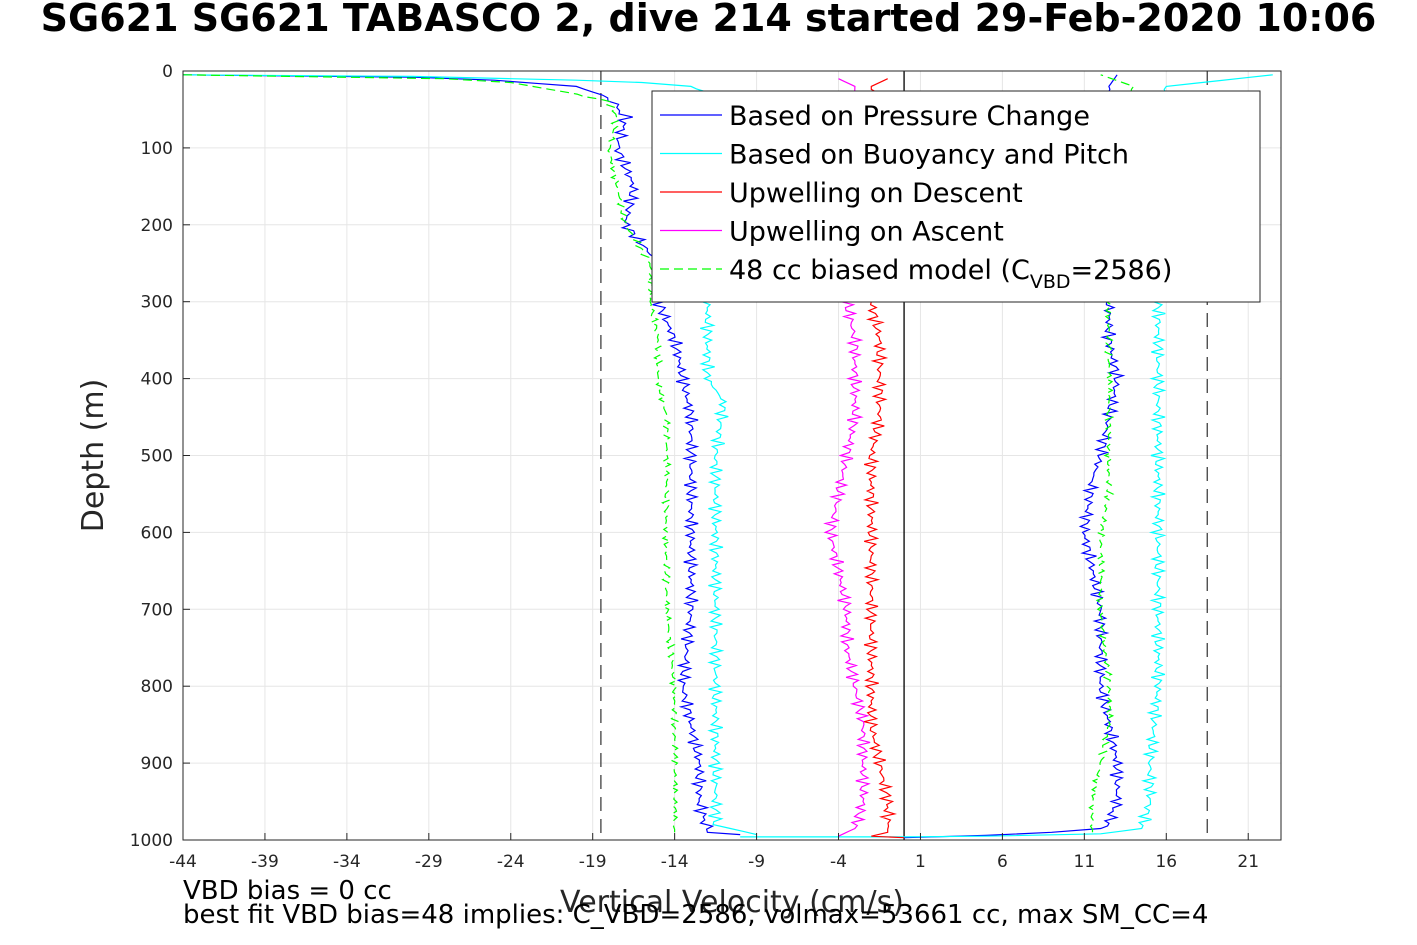 Image resolution: width=1417 pixels, height=945 pixels. I want to click on x-tick-label: -14, so click(675, 862).